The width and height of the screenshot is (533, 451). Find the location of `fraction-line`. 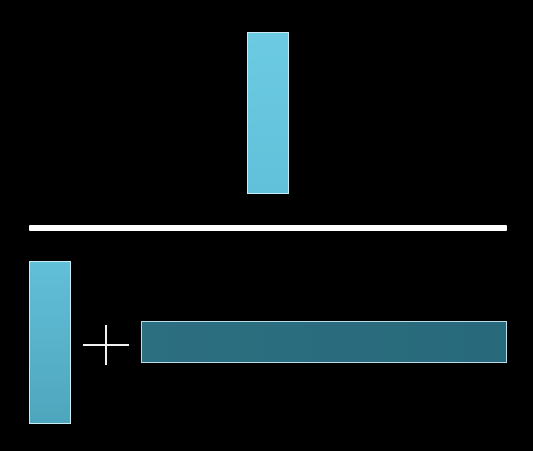

fraction-line is located at coordinates (268, 228).